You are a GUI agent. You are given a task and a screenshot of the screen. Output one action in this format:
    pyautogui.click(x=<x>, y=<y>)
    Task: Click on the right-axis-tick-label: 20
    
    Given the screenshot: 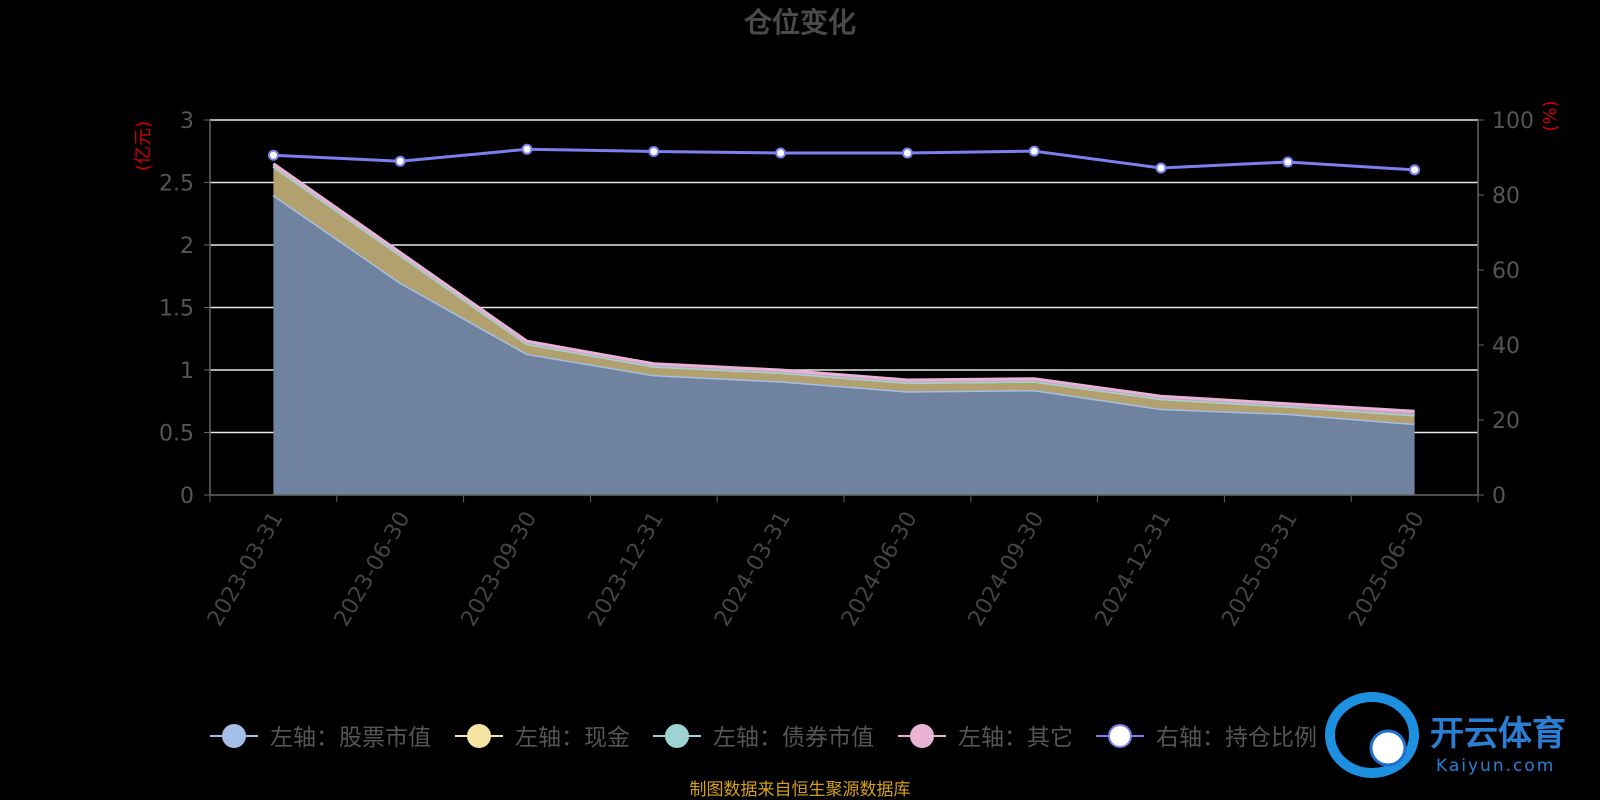 What is the action you would take?
    pyautogui.click(x=1506, y=421)
    